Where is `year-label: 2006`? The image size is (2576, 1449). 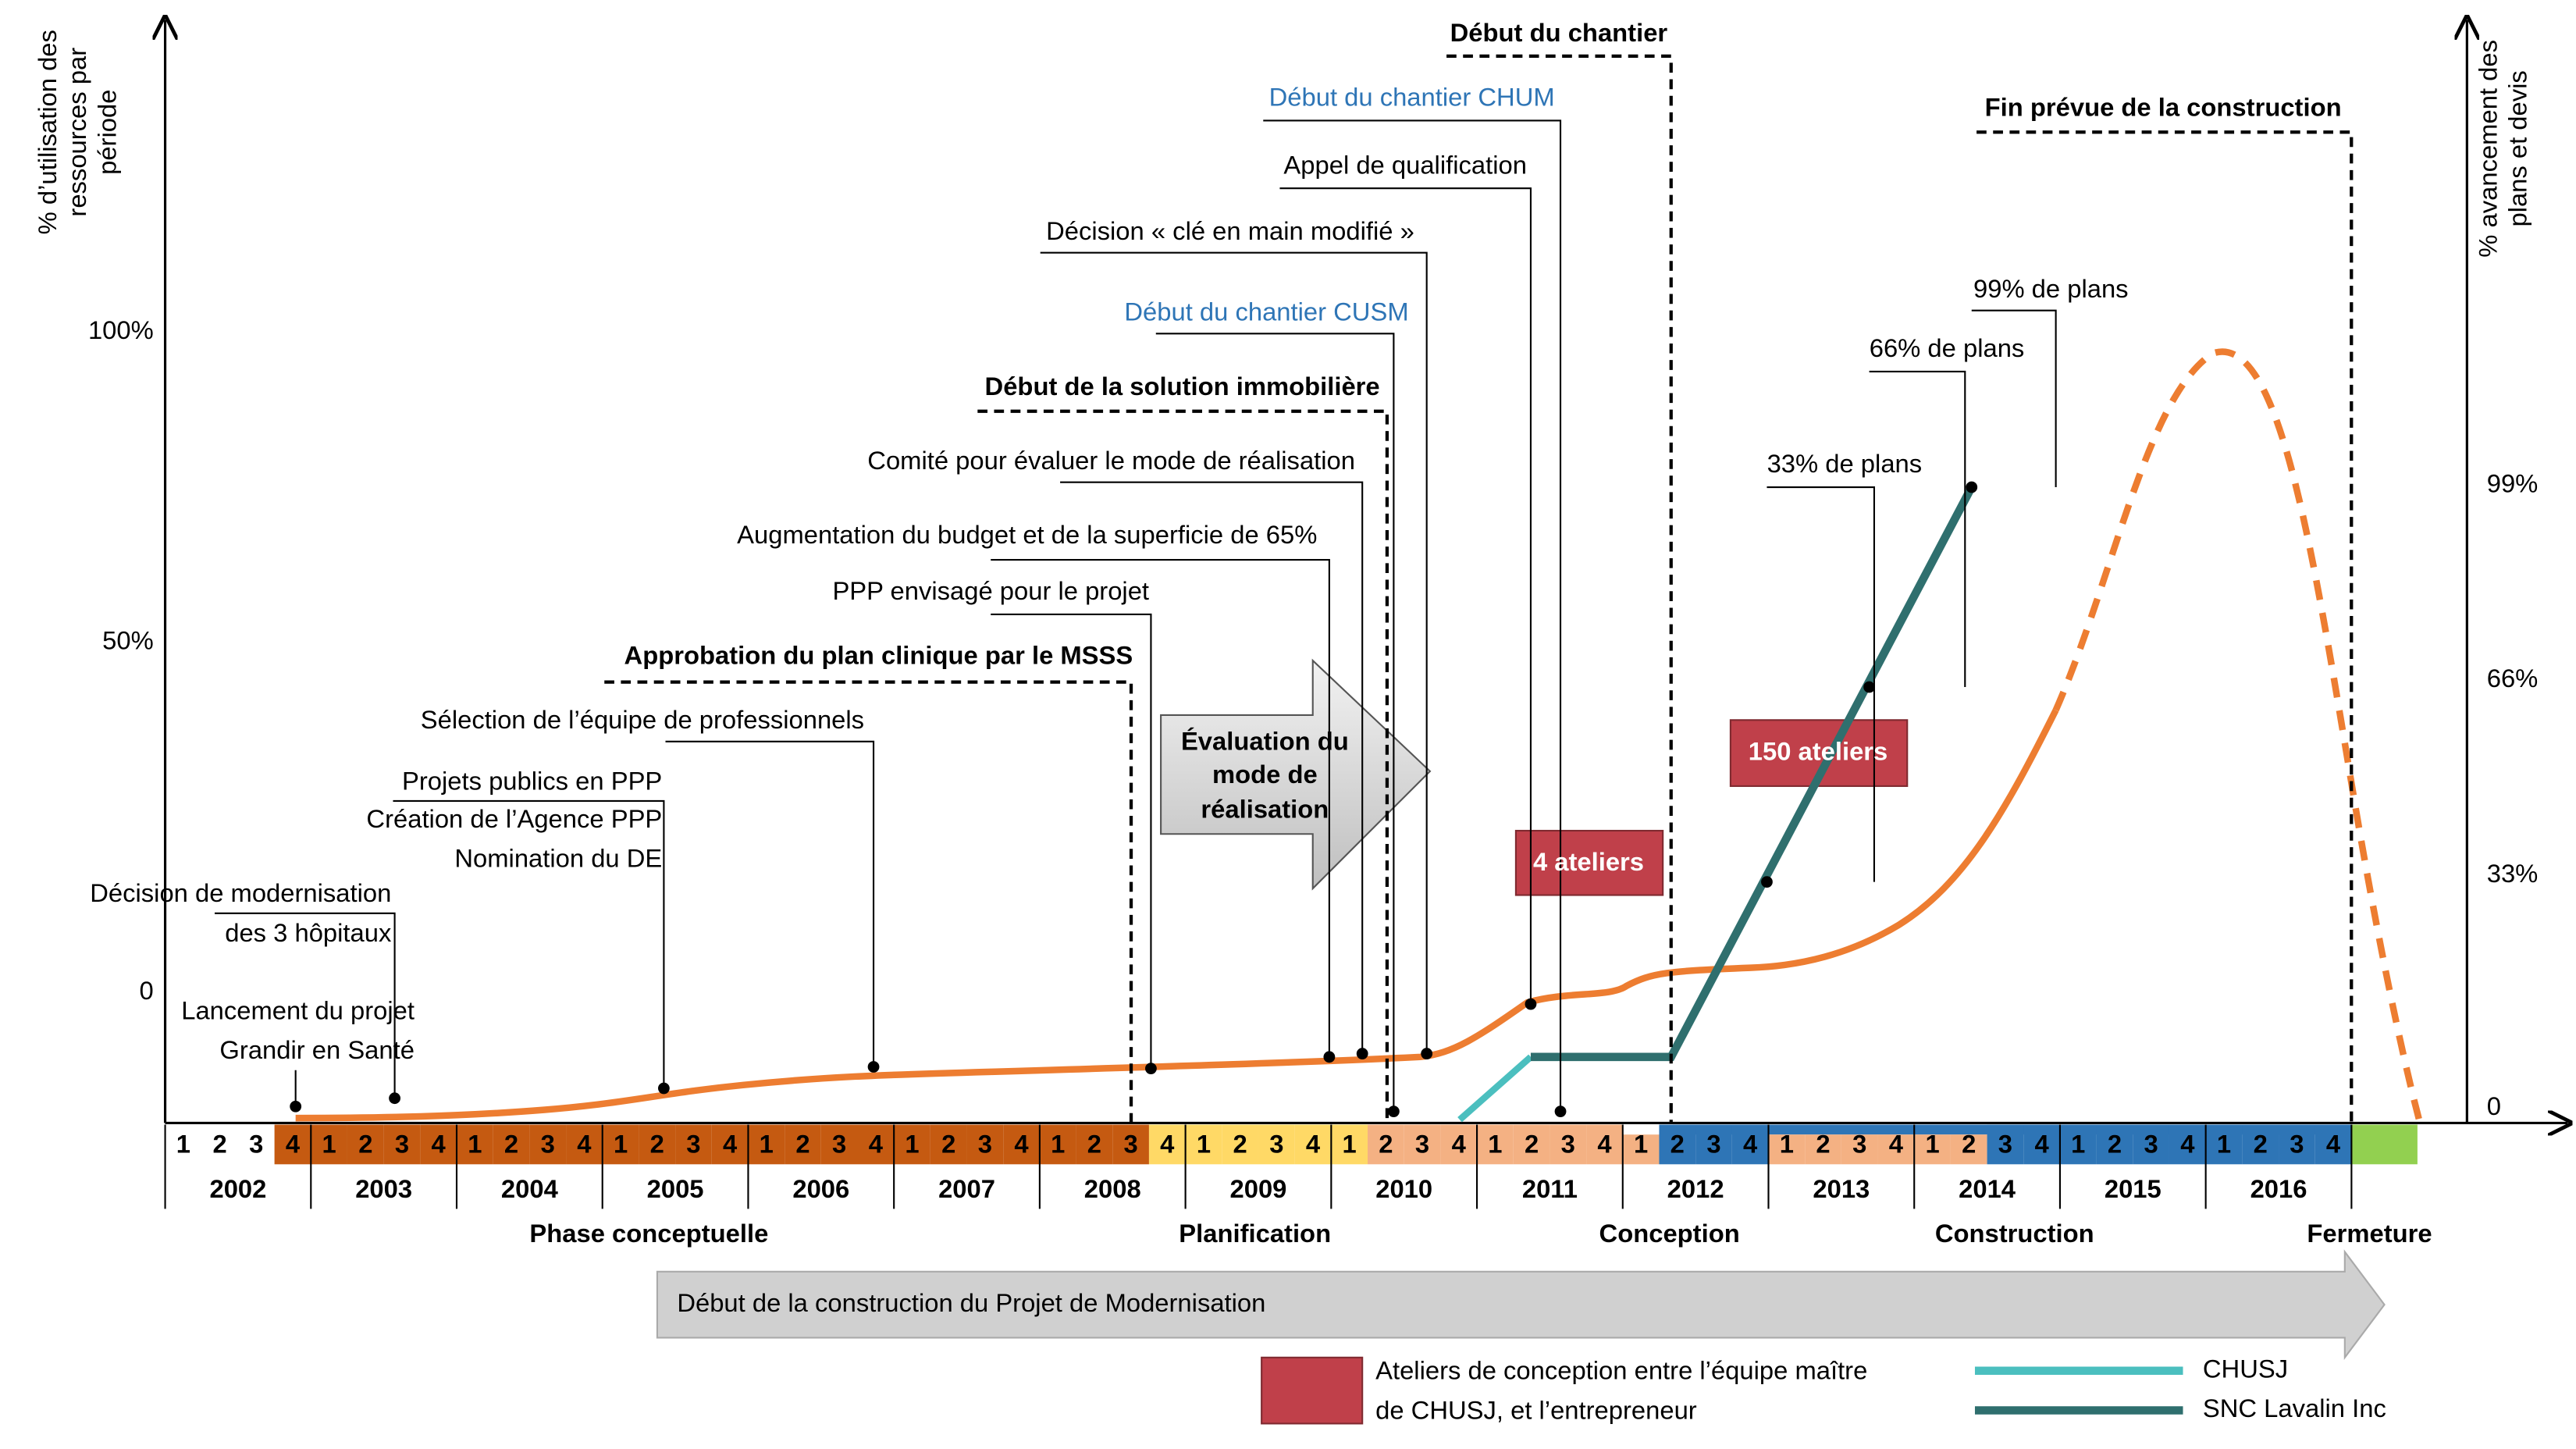 year-label: 2006 is located at coordinates (820, 1188).